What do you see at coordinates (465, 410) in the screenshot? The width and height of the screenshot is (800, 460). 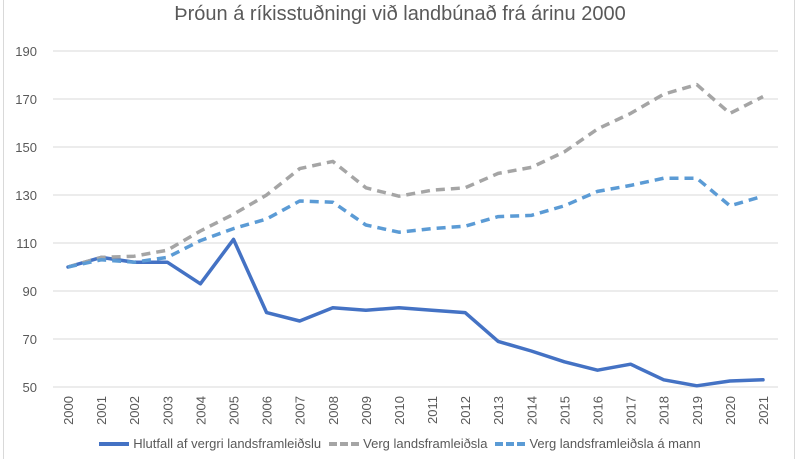 I see `x-tick-label: 2012` at bounding box center [465, 410].